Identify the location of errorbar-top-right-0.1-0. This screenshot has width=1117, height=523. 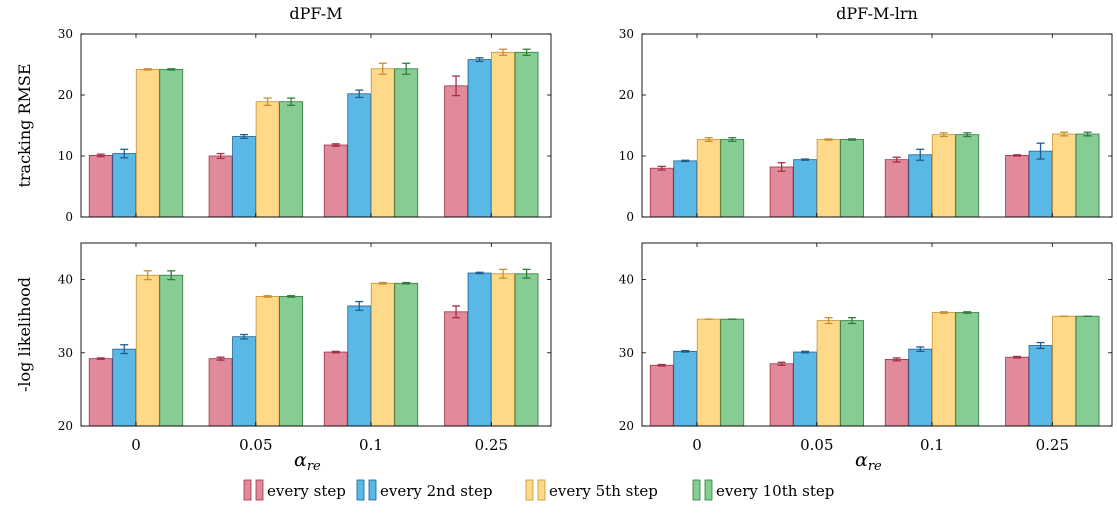
(896, 159).